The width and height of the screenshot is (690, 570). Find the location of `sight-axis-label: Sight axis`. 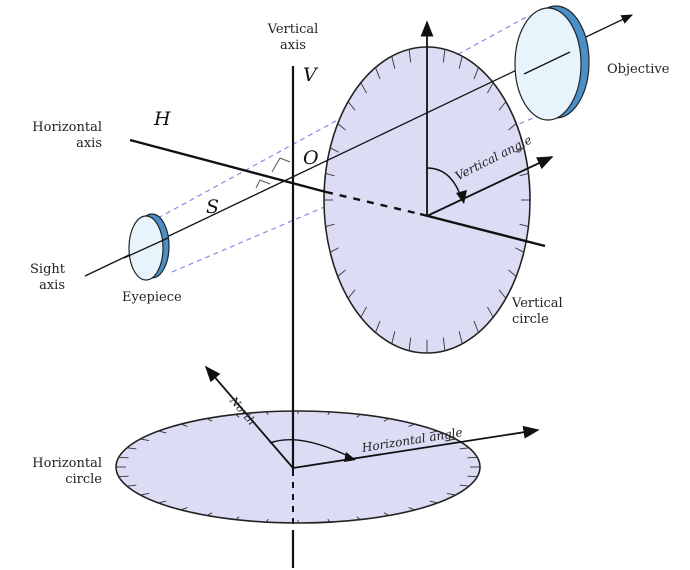

sight-axis-label: Sight axis is located at coordinates (47, 277).